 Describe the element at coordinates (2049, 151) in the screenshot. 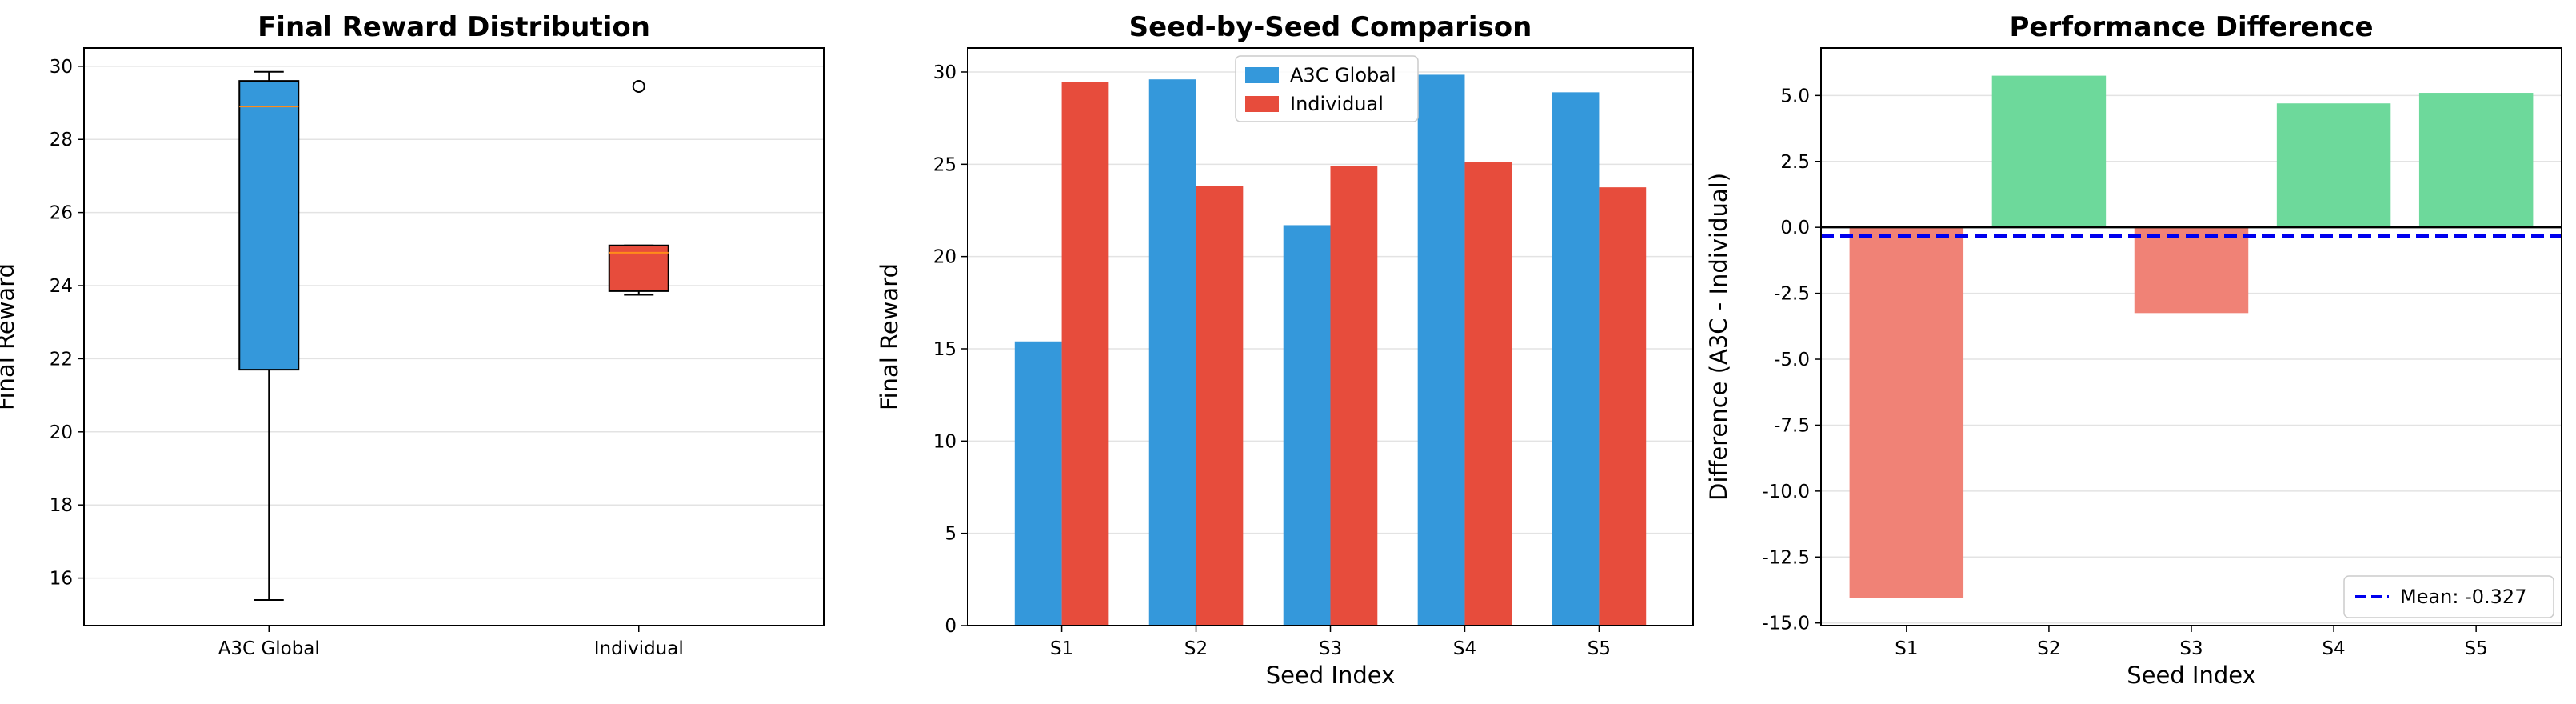

I see `diff-bar-S2` at that location.